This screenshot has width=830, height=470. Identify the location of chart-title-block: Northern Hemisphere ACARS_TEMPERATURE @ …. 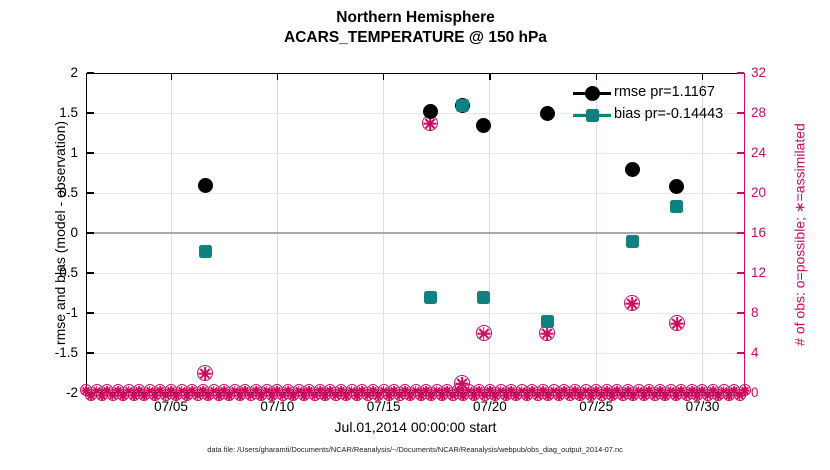
(415, 28).